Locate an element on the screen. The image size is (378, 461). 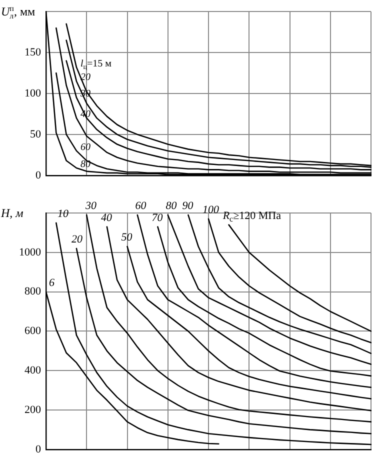
series-label: 100 is located at coordinates (211, 210).